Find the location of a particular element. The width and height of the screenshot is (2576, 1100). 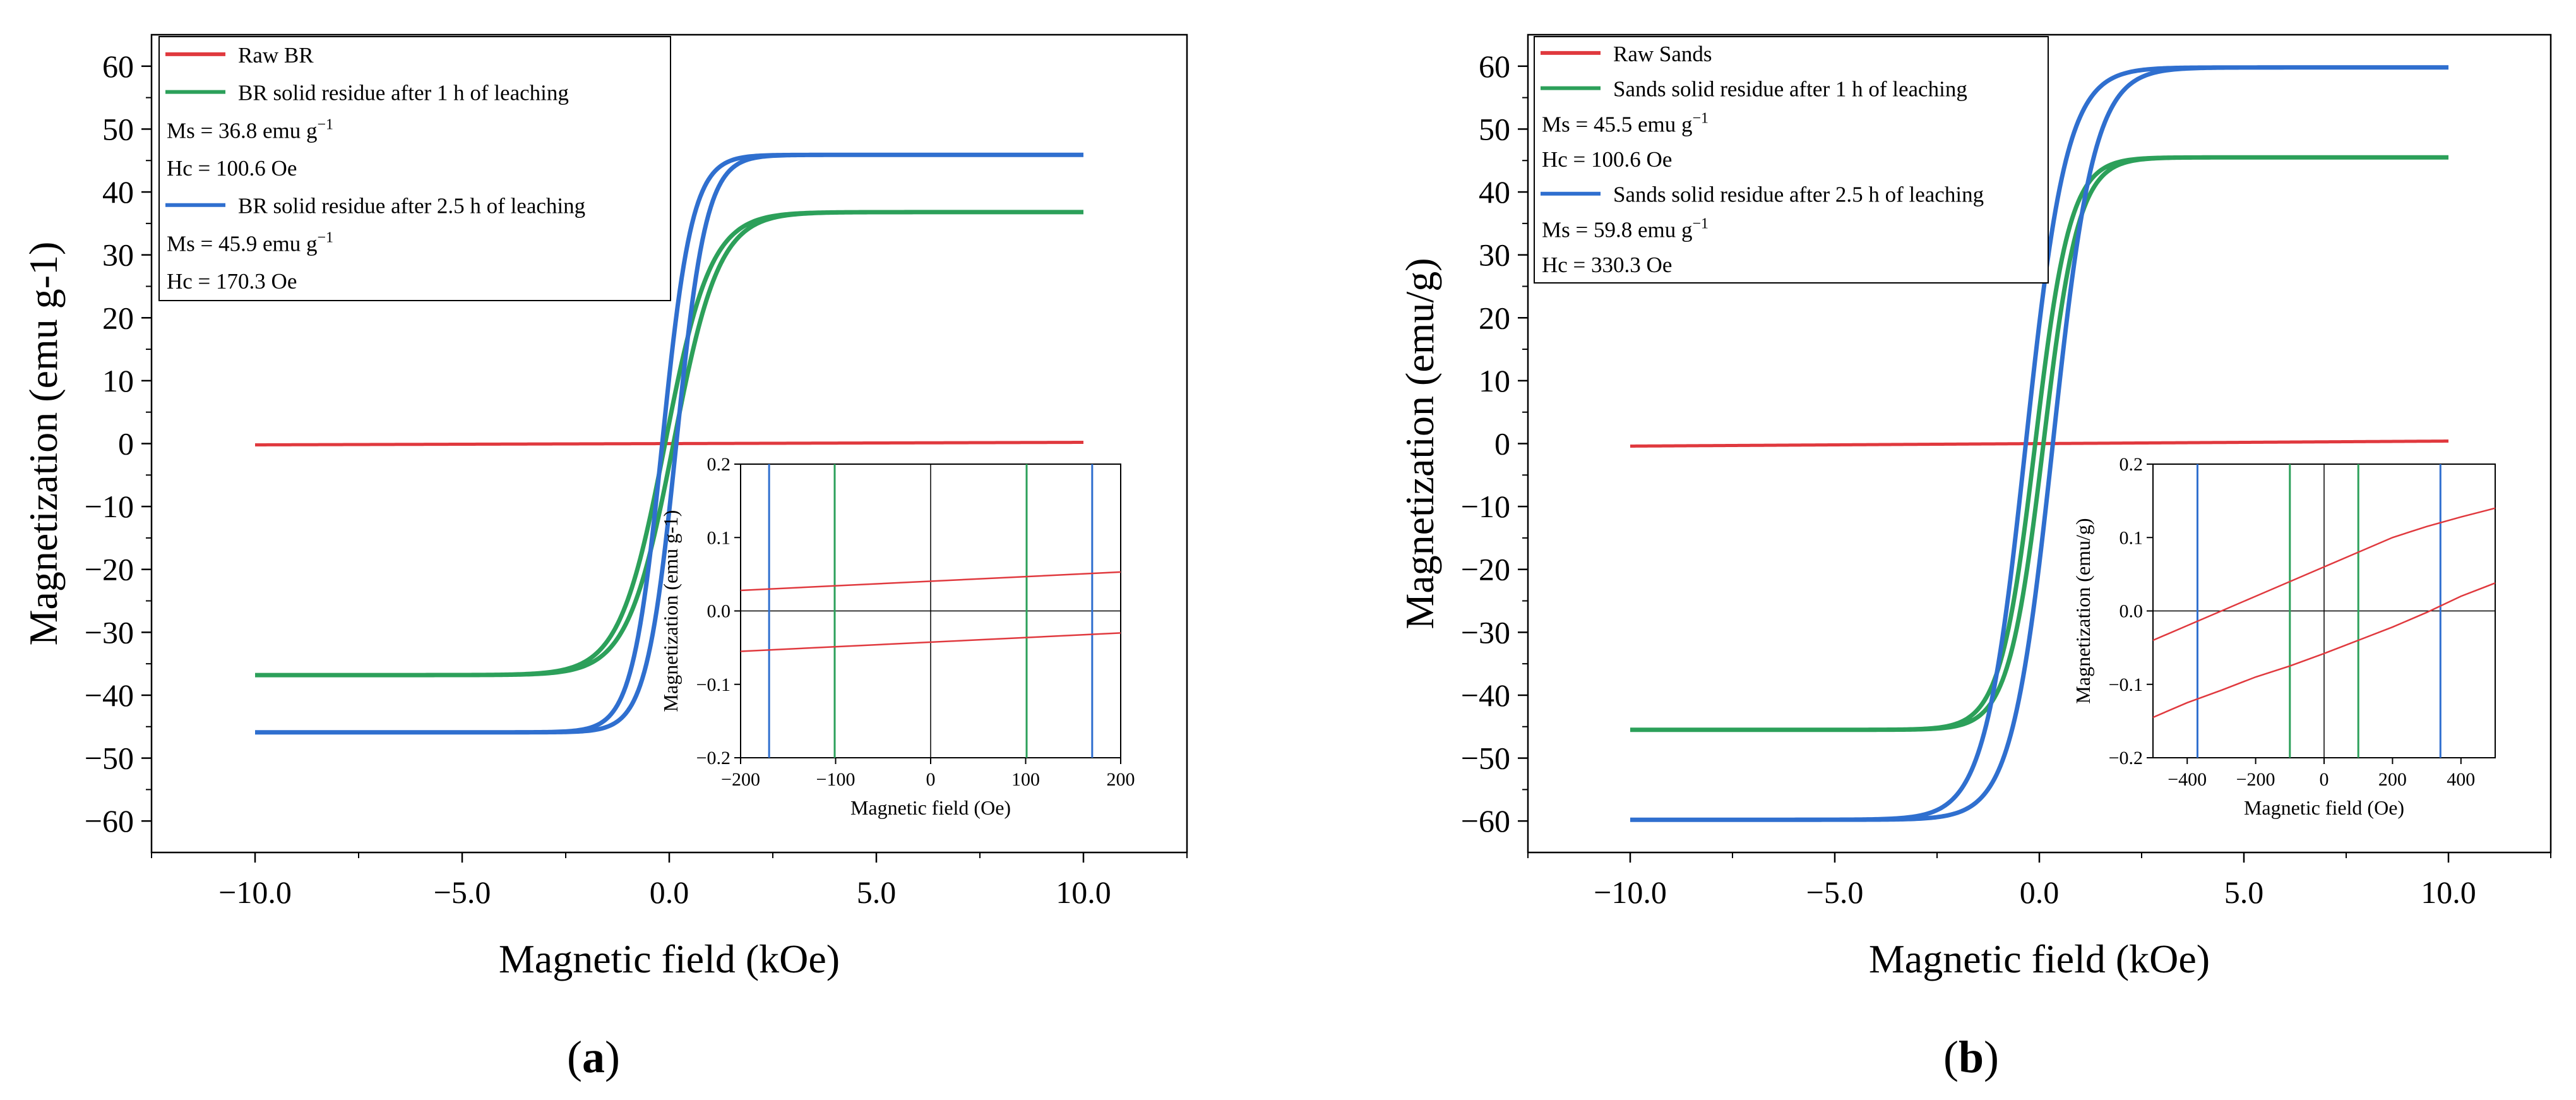

inset-y-title: Magnetization (emu g-1) is located at coordinates (670, 611).